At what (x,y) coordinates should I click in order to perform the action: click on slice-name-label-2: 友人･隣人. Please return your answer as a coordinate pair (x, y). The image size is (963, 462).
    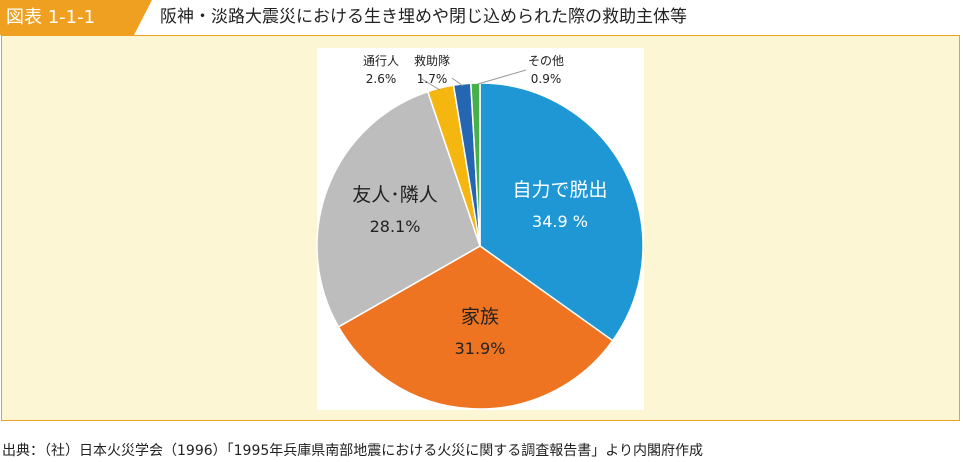
    Looking at the image, I should click on (395, 195).